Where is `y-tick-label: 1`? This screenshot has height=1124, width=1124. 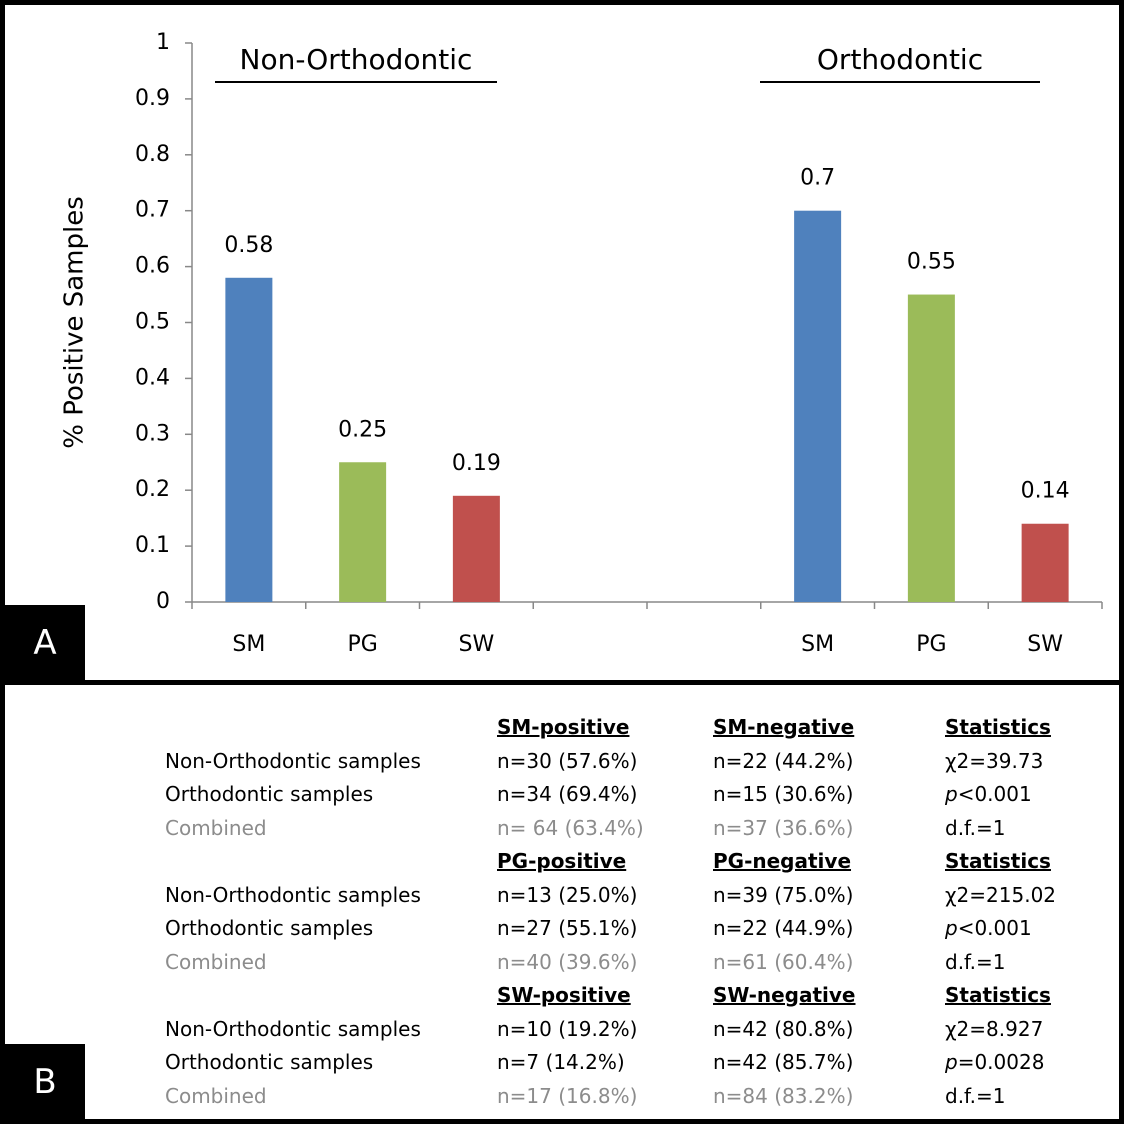 y-tick-label: 1 is located at coordinates (163, 42).